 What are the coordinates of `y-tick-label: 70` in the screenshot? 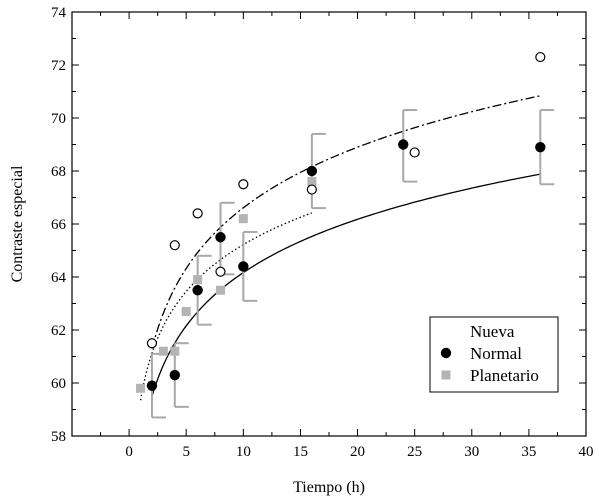 It's located at (58, 119).